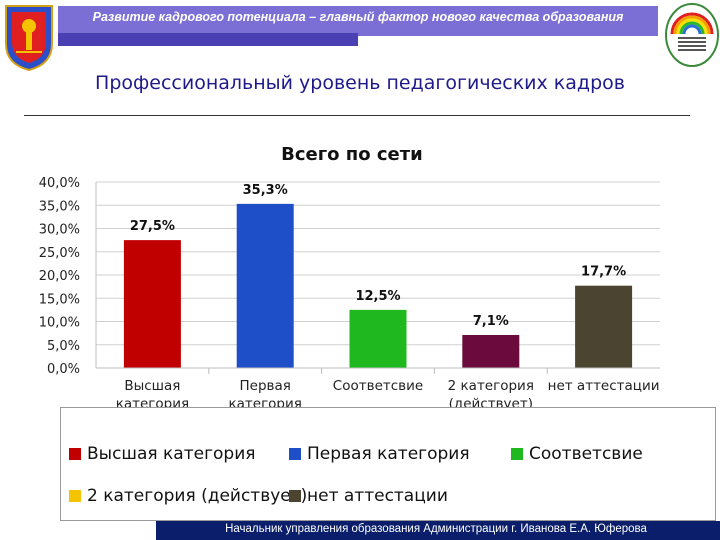  Describe the element at coordinates (377, 496) in the screenshot. I see `legend-label-4: нет аттестации` at that location.